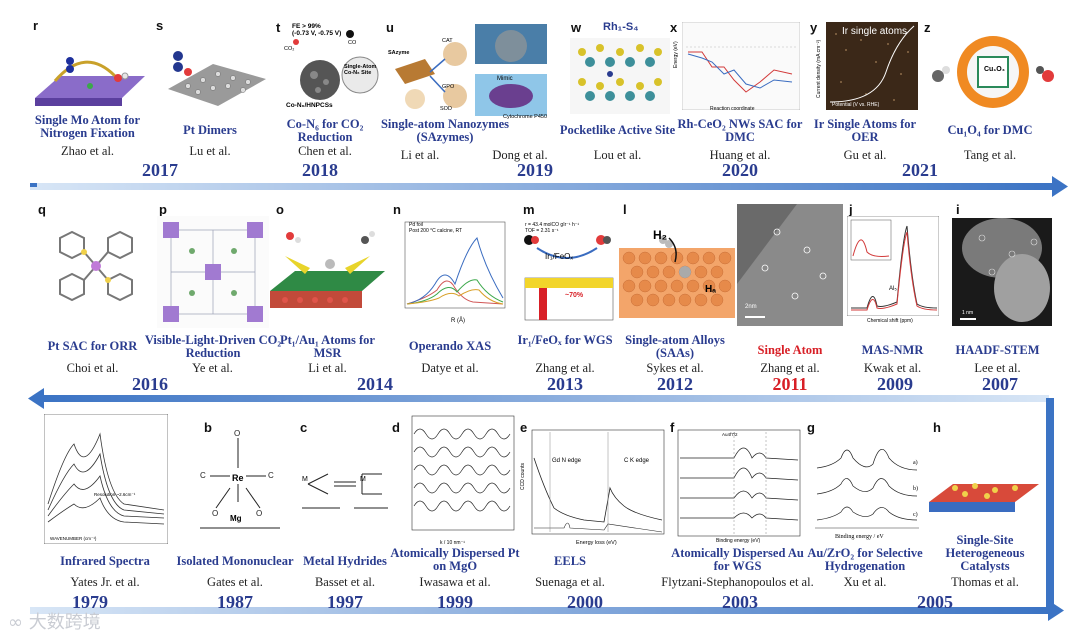 This screenshot has height=638, width=1080. What do you see at coordinates (738, 541) in the screenshot?
I see `axis-label: Binding energy (eV)` at bounding box center [738, 541].